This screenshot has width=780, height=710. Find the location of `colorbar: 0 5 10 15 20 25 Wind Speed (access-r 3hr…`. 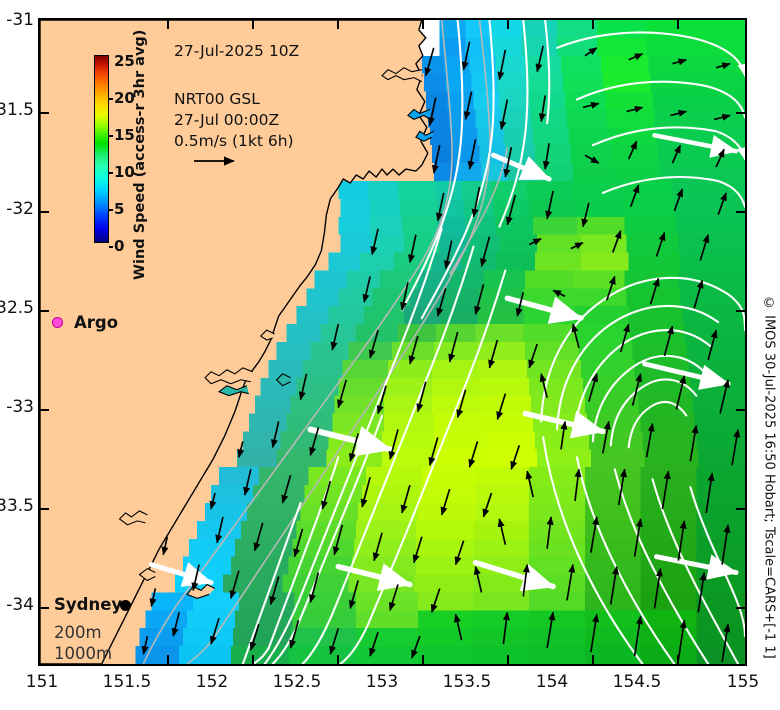

colorbar: 0 5 10 15 20 25 Wind Speed (access-r 3hr… is located at coordinates (110, 155).